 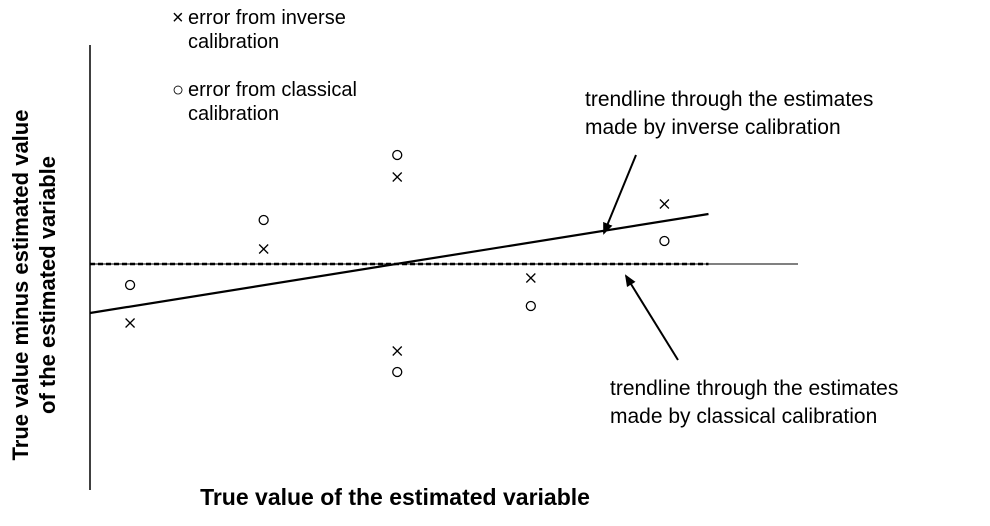 What do you see at coordinates (178, 18) in the screenshot?
I see `legend-marker: ×` at bounding box center [178, 18].